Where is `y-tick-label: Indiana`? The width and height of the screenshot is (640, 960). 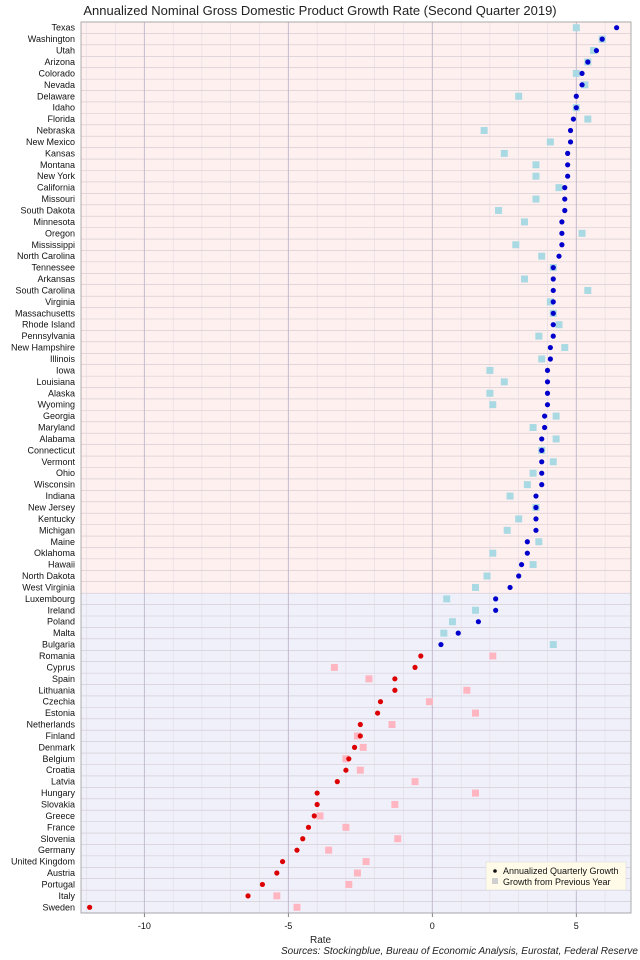 y-tick-label: Indiana is located at coordinates (60, 496).